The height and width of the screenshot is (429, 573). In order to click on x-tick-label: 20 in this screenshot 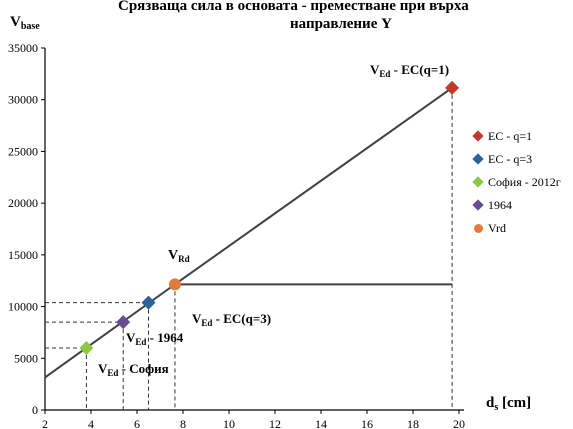, I will do `click(459, 423)`.